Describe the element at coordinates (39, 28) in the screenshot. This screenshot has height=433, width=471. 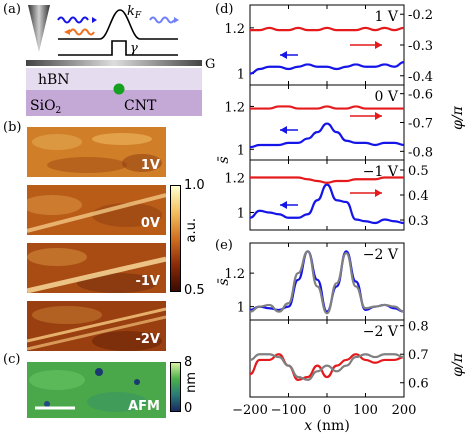
I see `afm-tip` at that location.